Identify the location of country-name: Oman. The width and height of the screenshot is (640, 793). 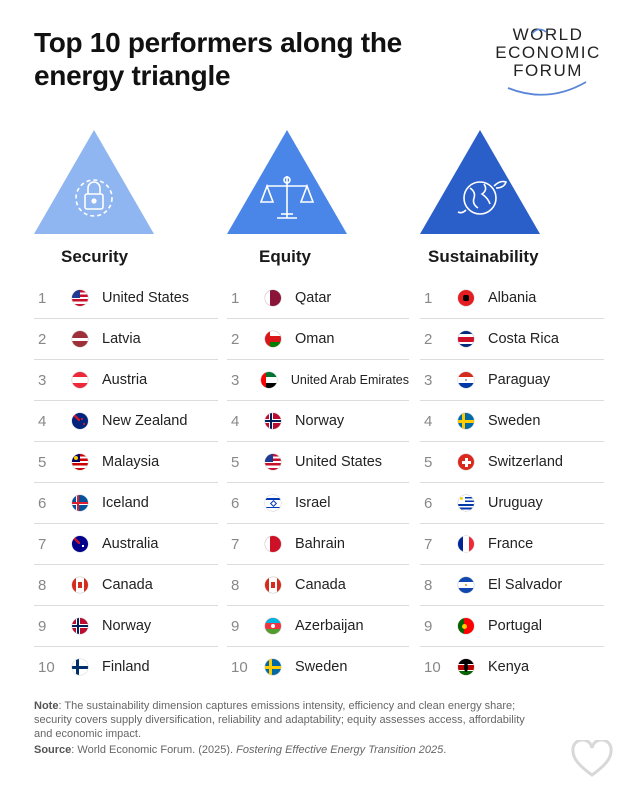
(315, 339).